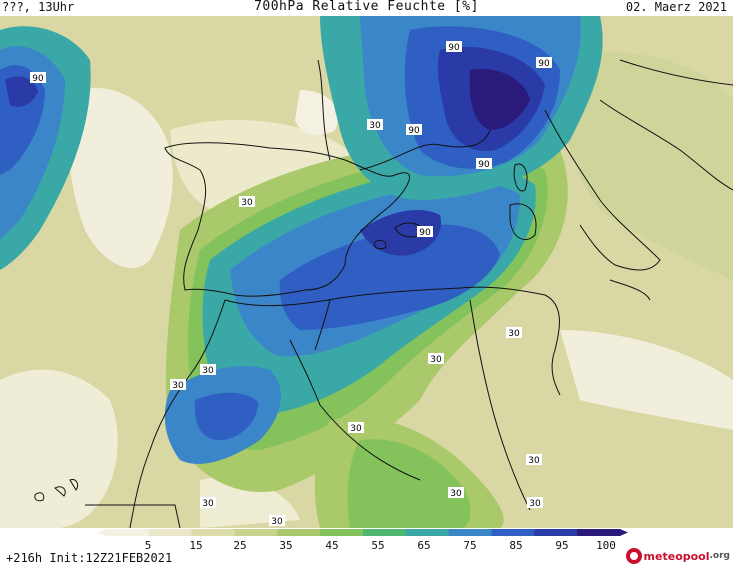 The height and width of the screenshot is (566, 733). What do you see at coordinates (377, 544) in the screenshot?
I see `colorbar-tick-label: 55` at bounding box center [377, 544].